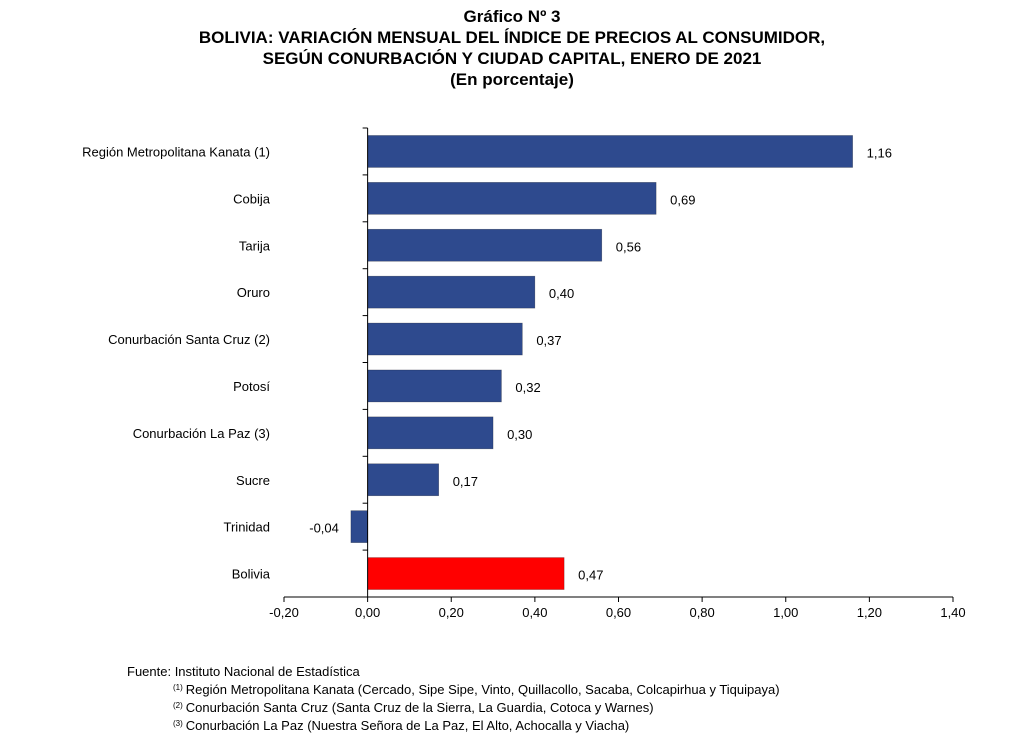  Describe the element at coordinates (367, 612) in the screenshot. I see `x-tick-label: 0,00` at that location.